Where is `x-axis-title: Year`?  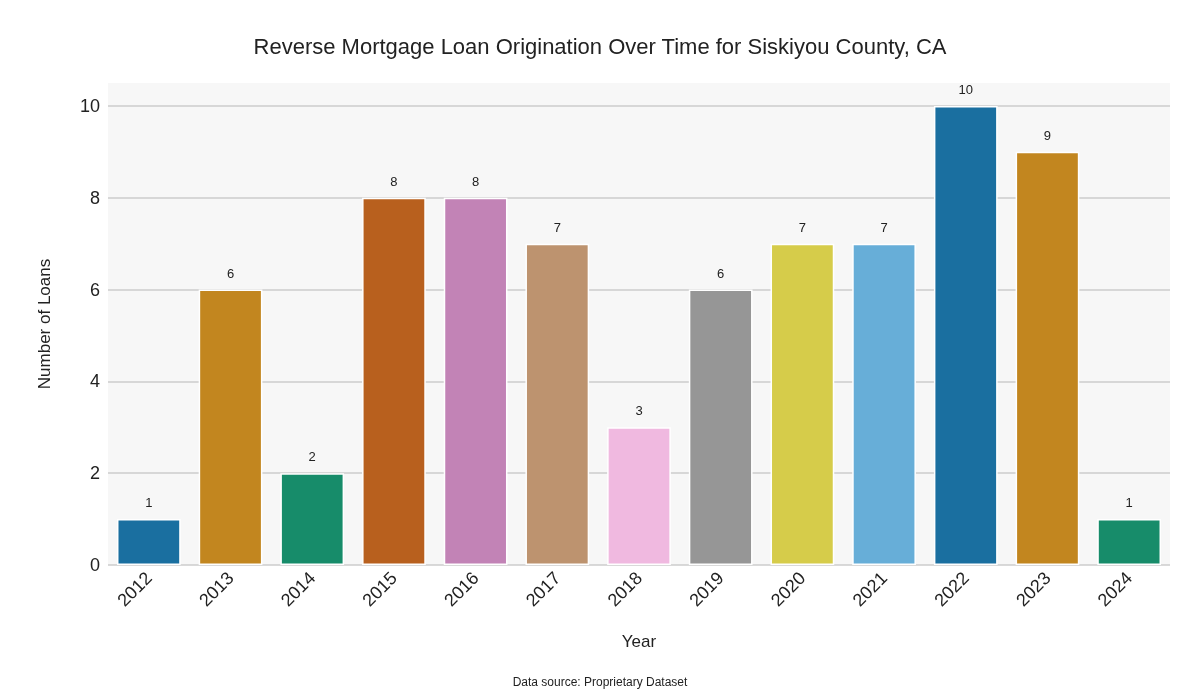
x-axis-title: Year is located at coordinates (639, 641).